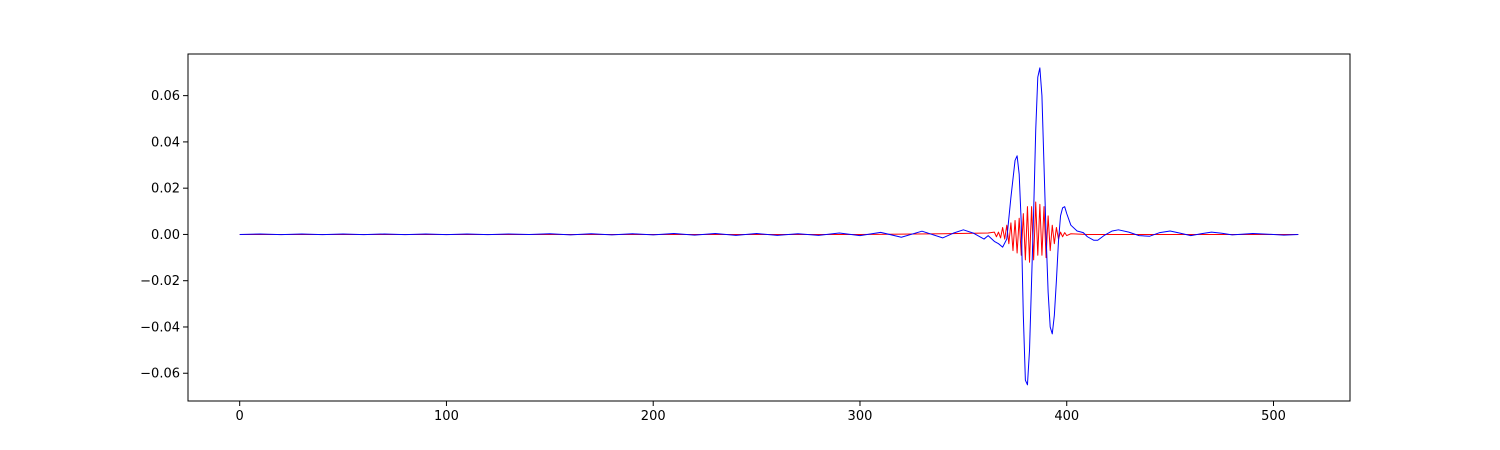 Image resolution: width=1500 pixels, height=450 pixels. I want to click on x-tick-label: 500, so click(1273, 416).